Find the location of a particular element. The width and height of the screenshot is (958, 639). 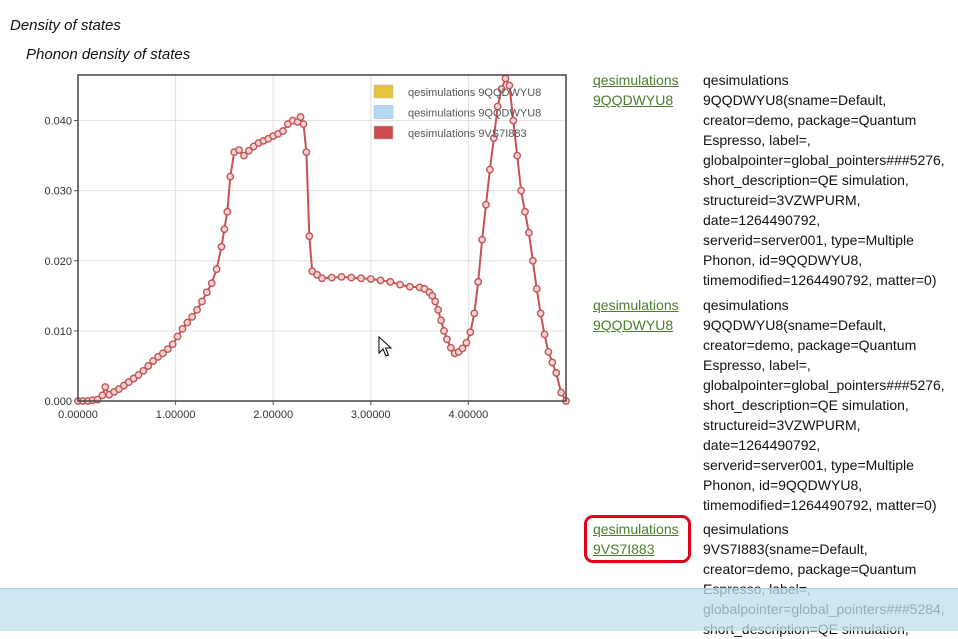

chart-title: Phonon density of states is located at coordinates (108, 54).